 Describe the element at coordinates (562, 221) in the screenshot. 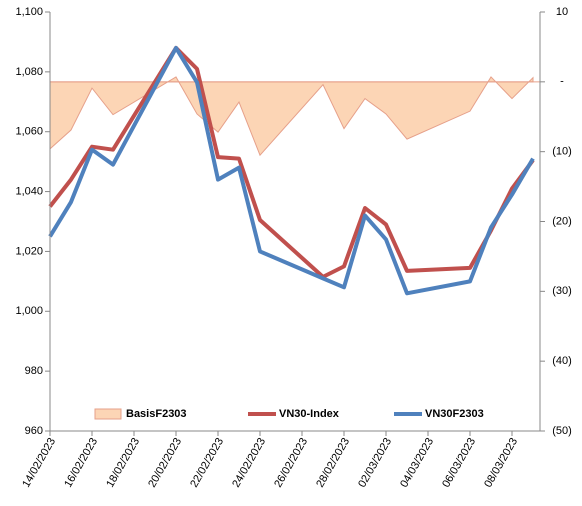

I see `y2-tick-label: (20)` at that location.